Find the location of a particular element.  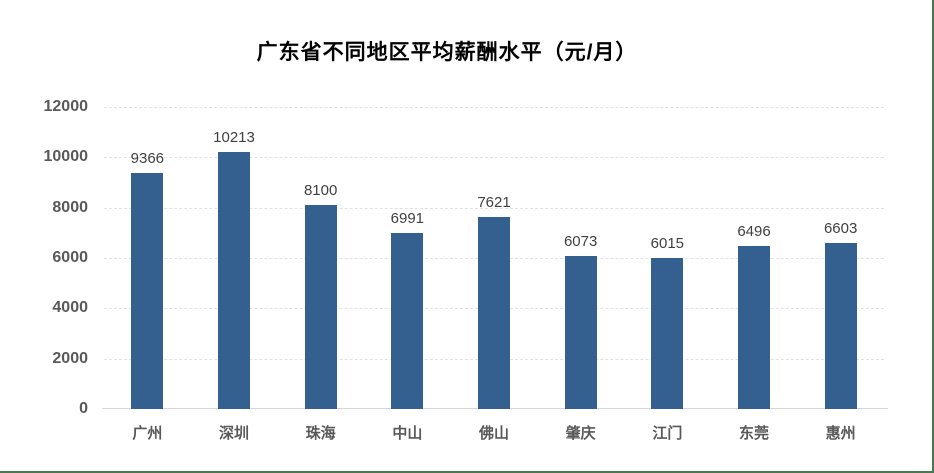

x-axis-category-label: 珠海 is located at coordinates (320, 433).